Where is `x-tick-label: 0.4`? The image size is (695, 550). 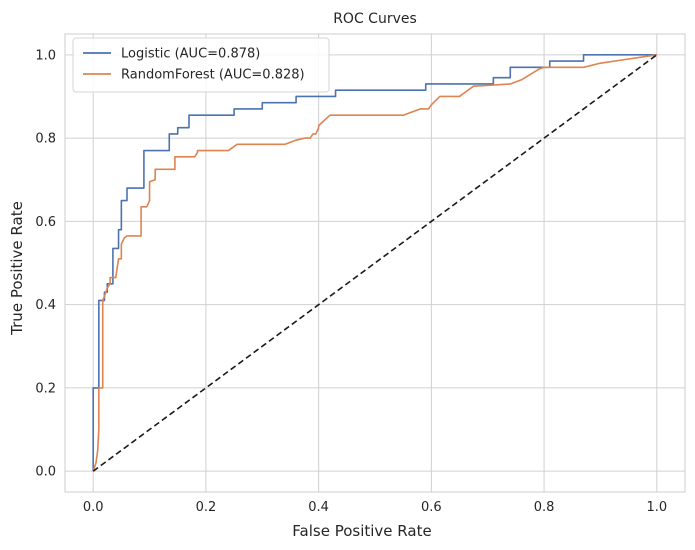
x-tick-label: 0.4 is located at coordinates (318, 507).